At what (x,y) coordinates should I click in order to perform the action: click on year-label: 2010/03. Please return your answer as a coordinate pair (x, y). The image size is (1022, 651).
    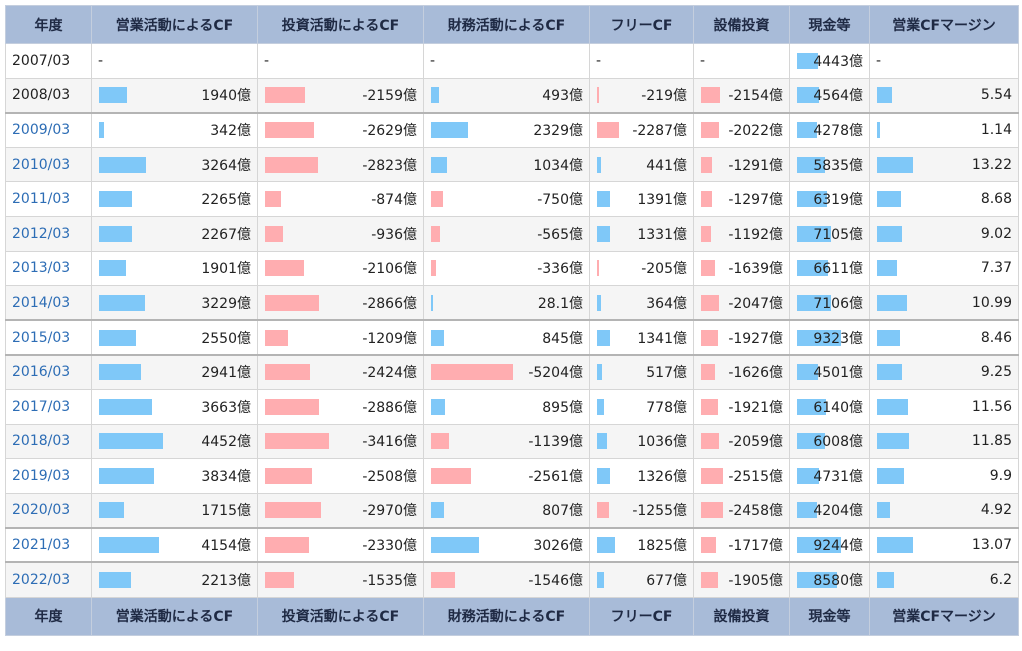
    Looking at the image, I should click on (41, 164).